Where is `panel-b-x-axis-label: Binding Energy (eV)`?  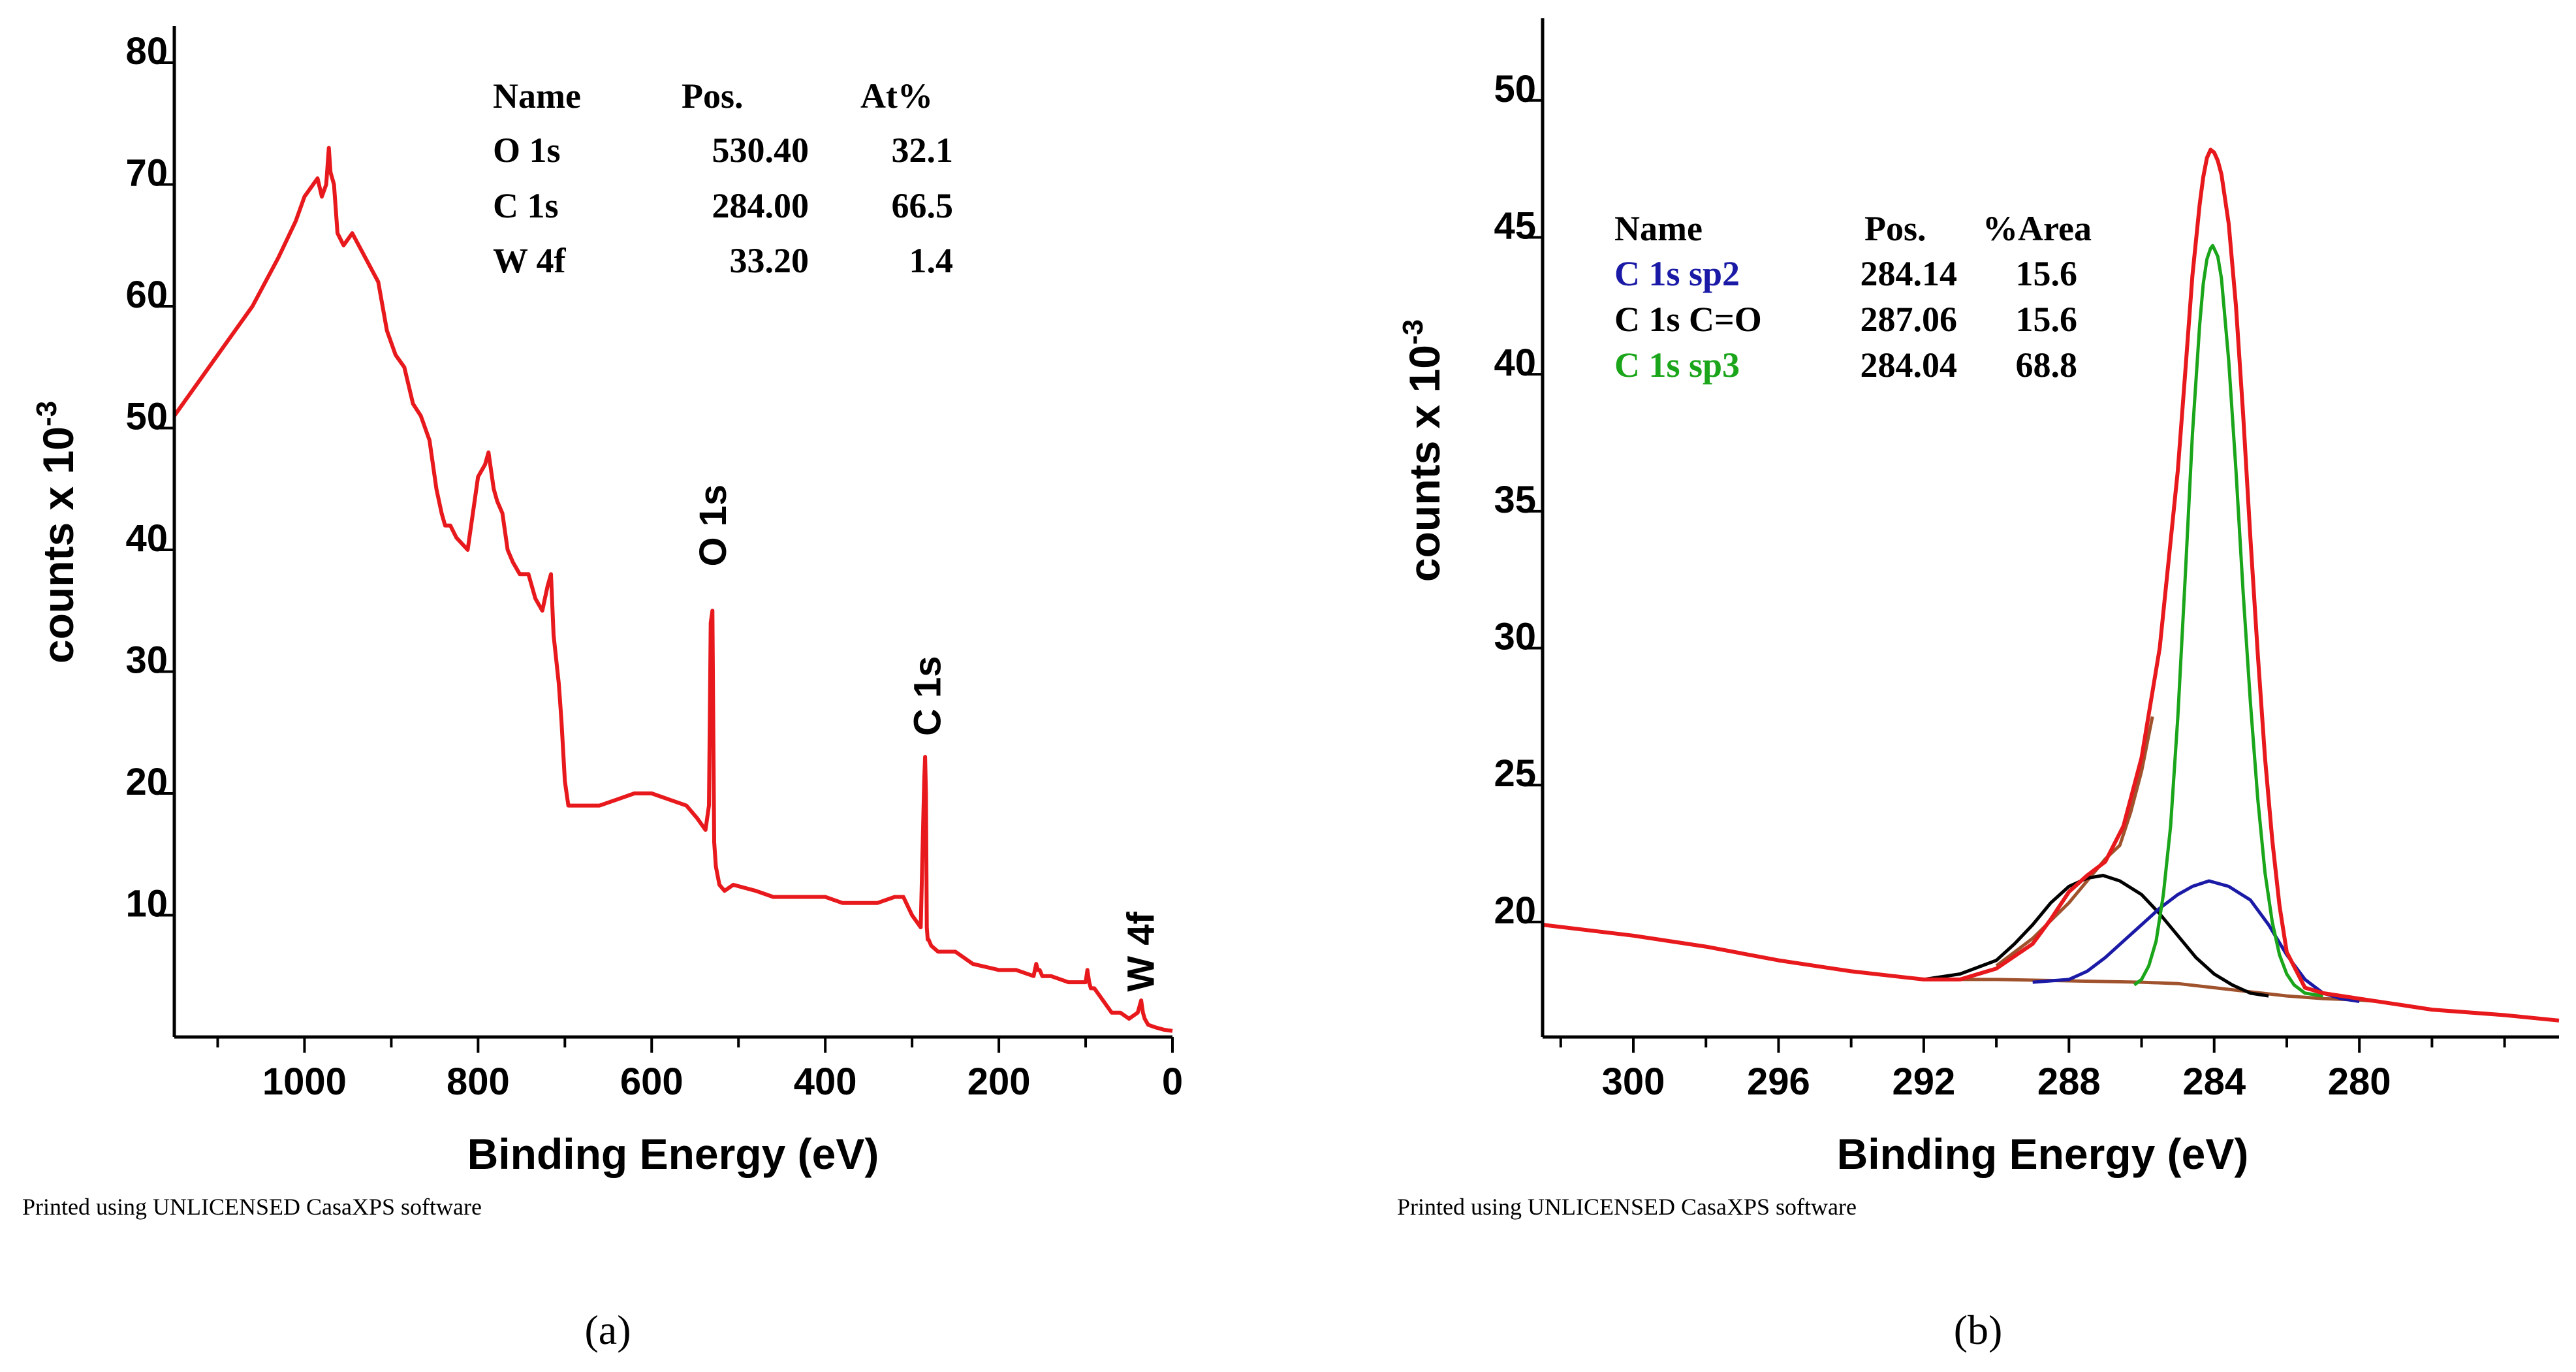 panel-b-x-axis-label: Binding Energy (eV) is located at coordinates (2043, 1154).